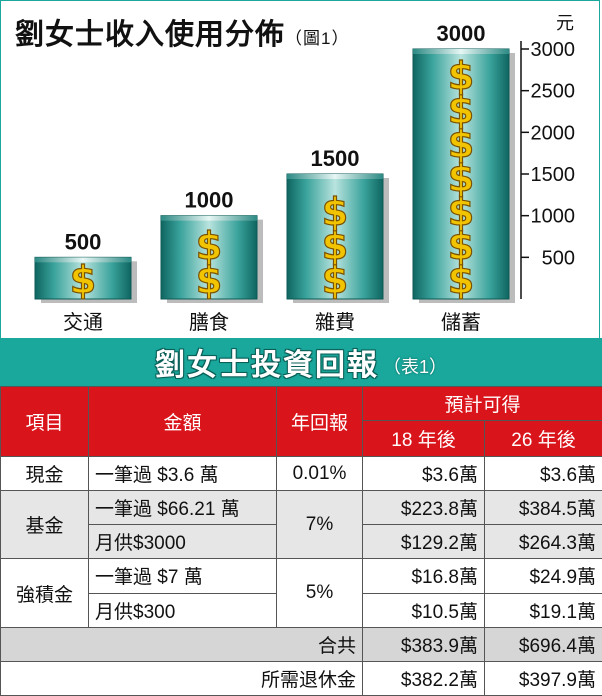  What do you see at coordinates (319, 525) in the screenshot?
I see `row-rate: 7%` at bounding box center [319, 525].